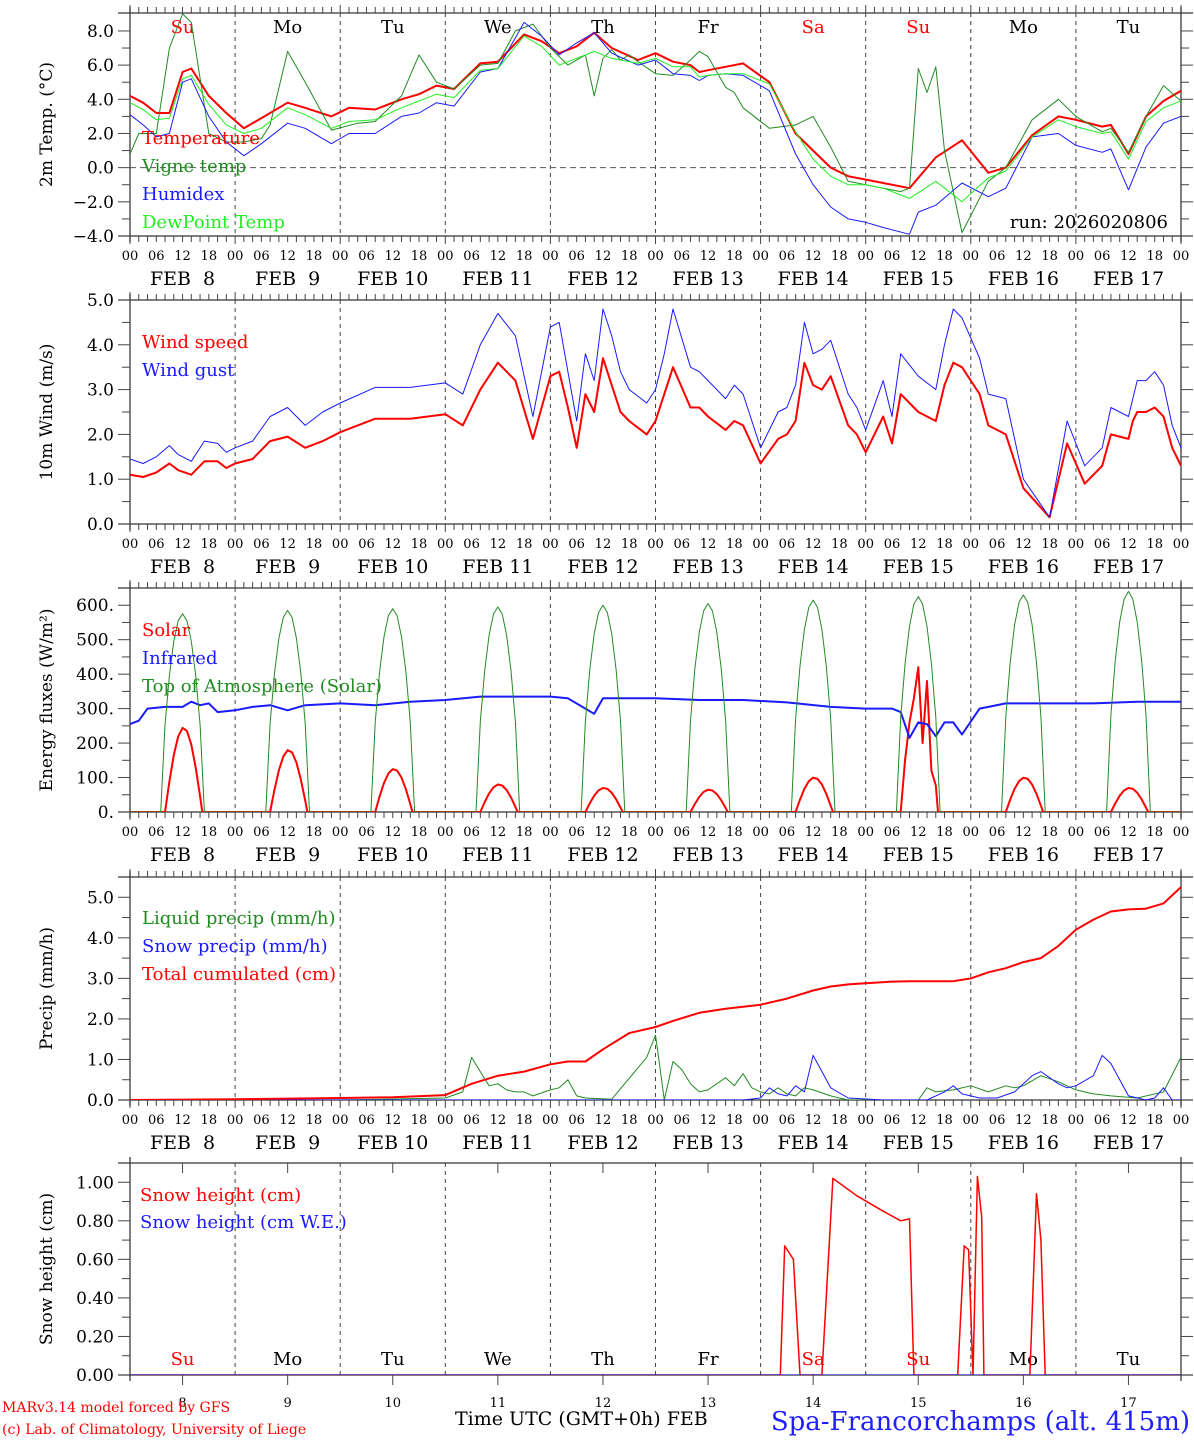 This screenshot has width=1194, height=1440. I want to click on model-credit: MARv3.14 model forced by GFS, so click(116, 1408).